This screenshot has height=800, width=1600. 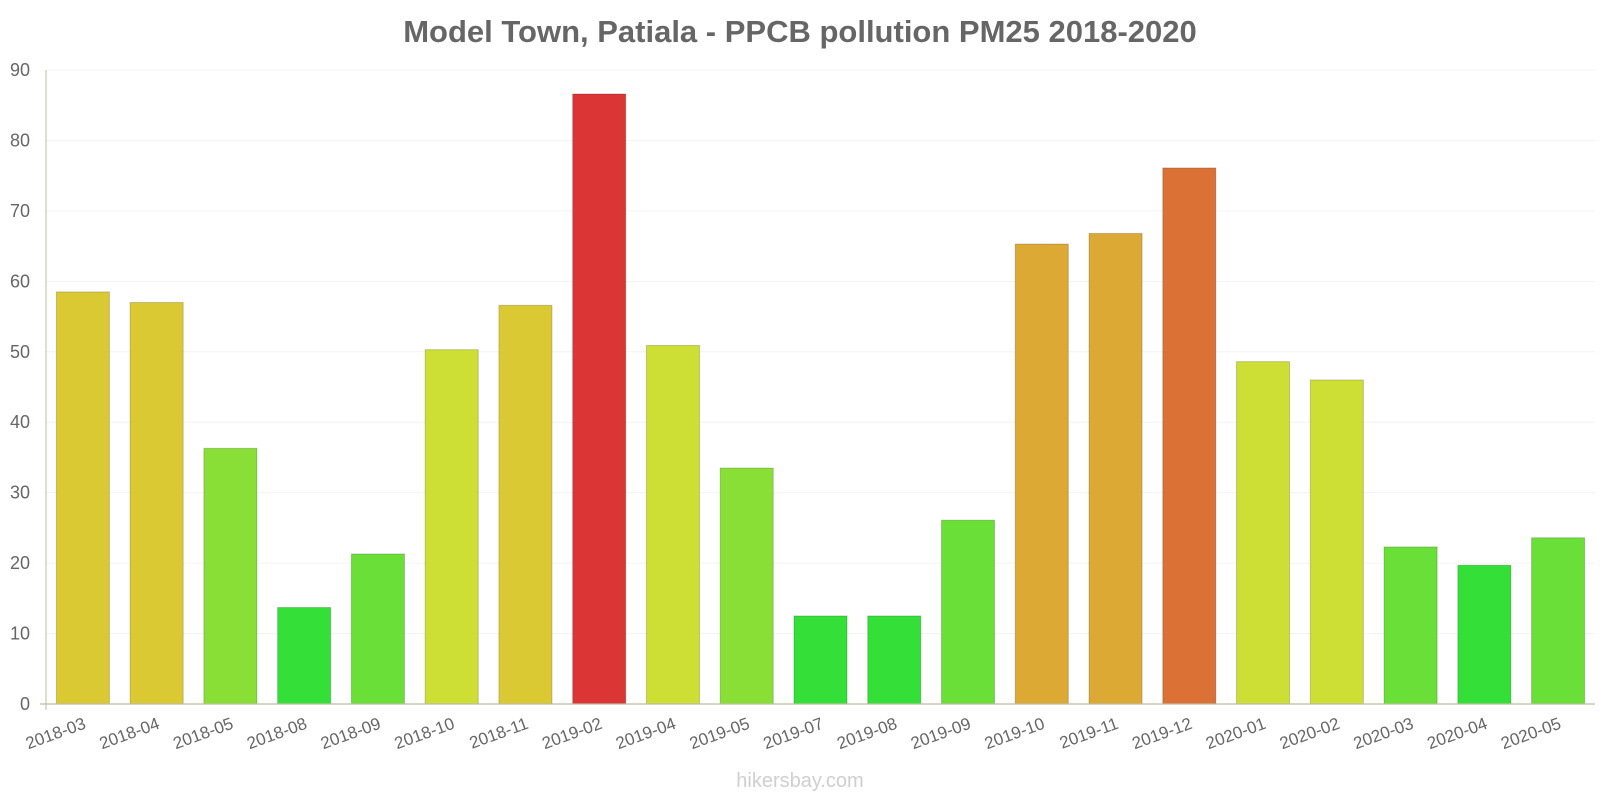 What do you see at coordinates (1530, 733) in the screenshot?
I see `x-tick-label: 2020-05` at bounding box center [1530, 733].